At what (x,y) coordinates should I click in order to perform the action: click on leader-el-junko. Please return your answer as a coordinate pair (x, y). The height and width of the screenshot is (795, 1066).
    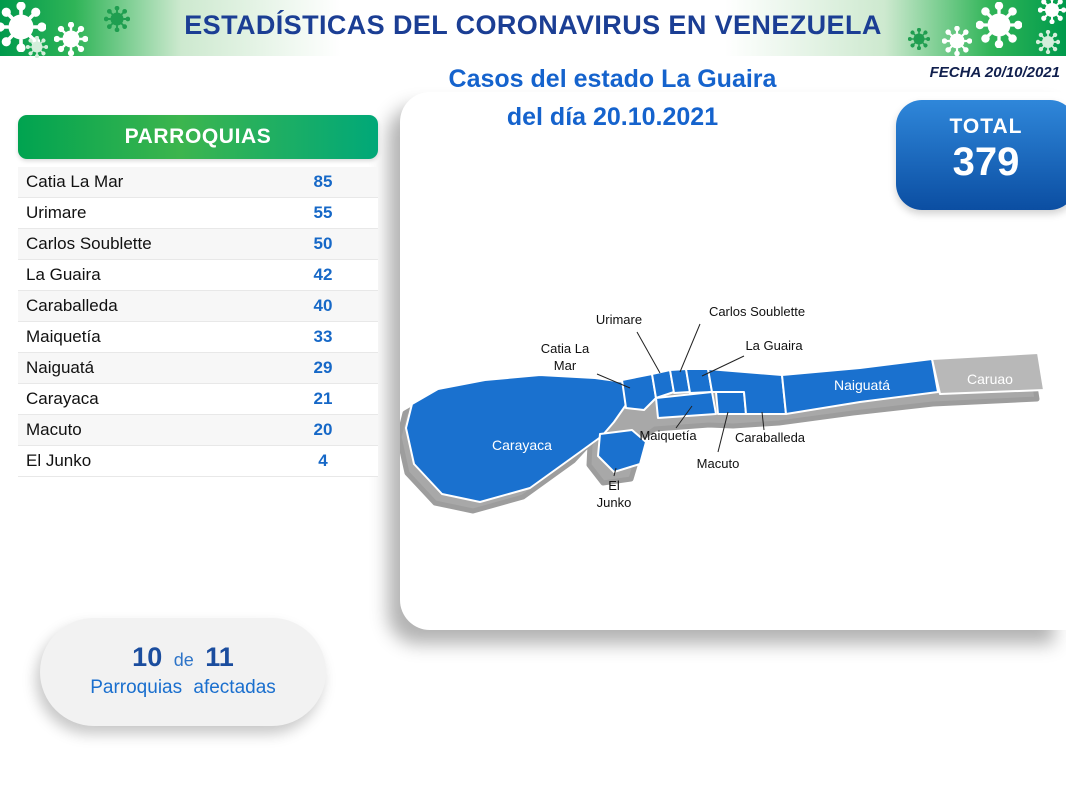
    Looking at the image, I should click on (615, 472).